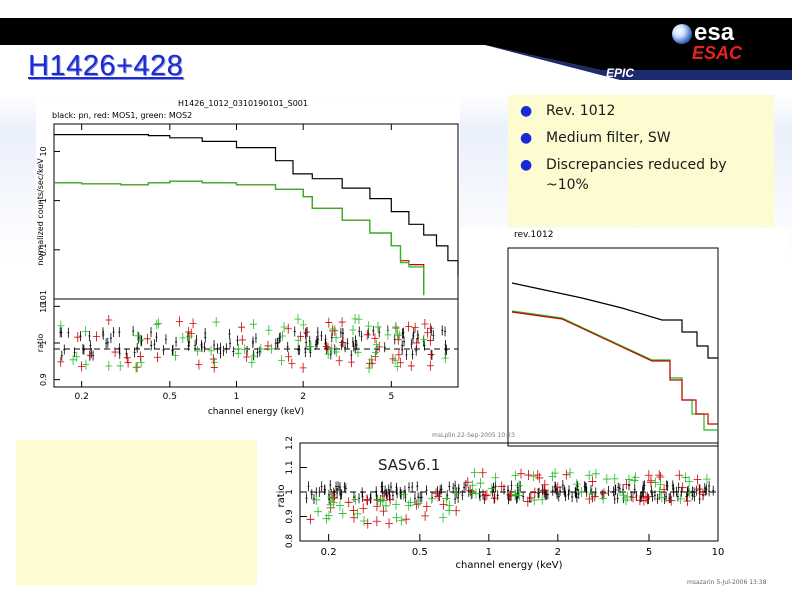 This screenshot has height=612, width=792. Describe the element at coordinates (290, 467) in the screenshot. I see `y-tick-label: 1.1` at that location.